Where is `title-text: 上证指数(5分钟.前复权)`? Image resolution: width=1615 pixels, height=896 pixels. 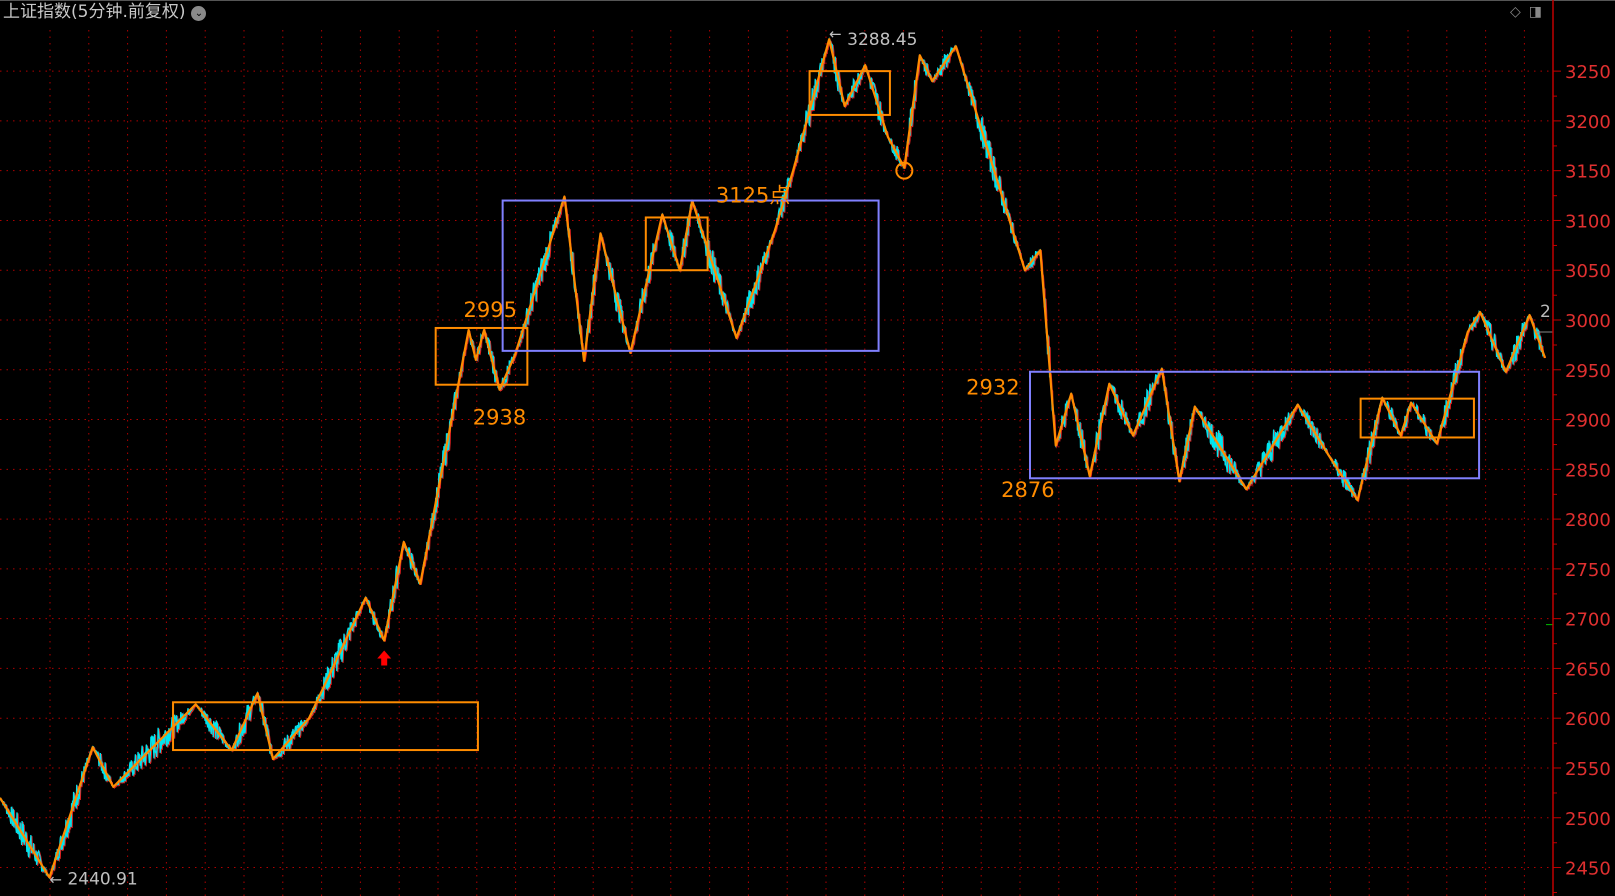
title-text: 上证指数(5分钟.前复权) is located at coordinates (94, 12).